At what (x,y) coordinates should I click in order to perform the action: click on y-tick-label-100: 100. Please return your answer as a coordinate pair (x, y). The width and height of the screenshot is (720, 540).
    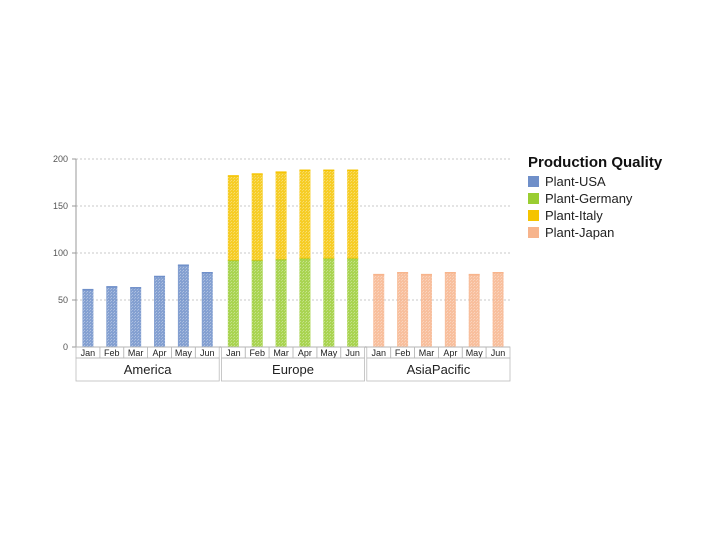
    Looking at the image, I should click on (60, 253).